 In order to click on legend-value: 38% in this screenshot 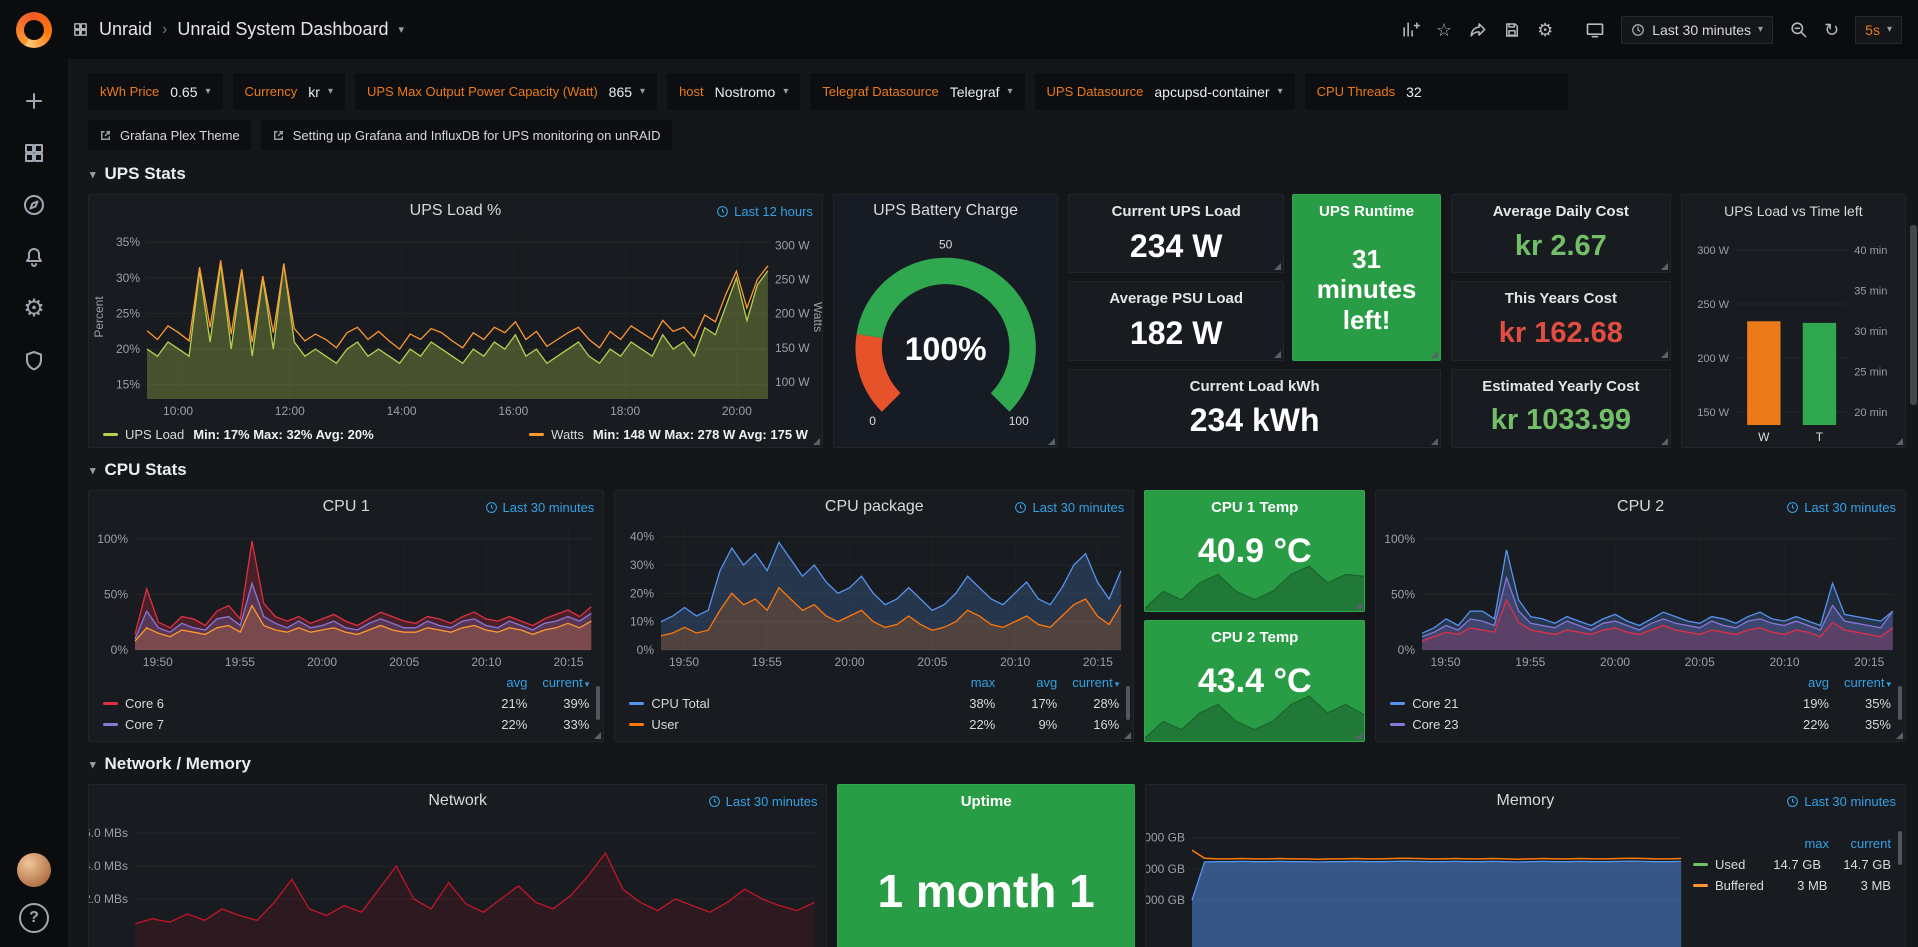, I will do `click(982, 703)`.